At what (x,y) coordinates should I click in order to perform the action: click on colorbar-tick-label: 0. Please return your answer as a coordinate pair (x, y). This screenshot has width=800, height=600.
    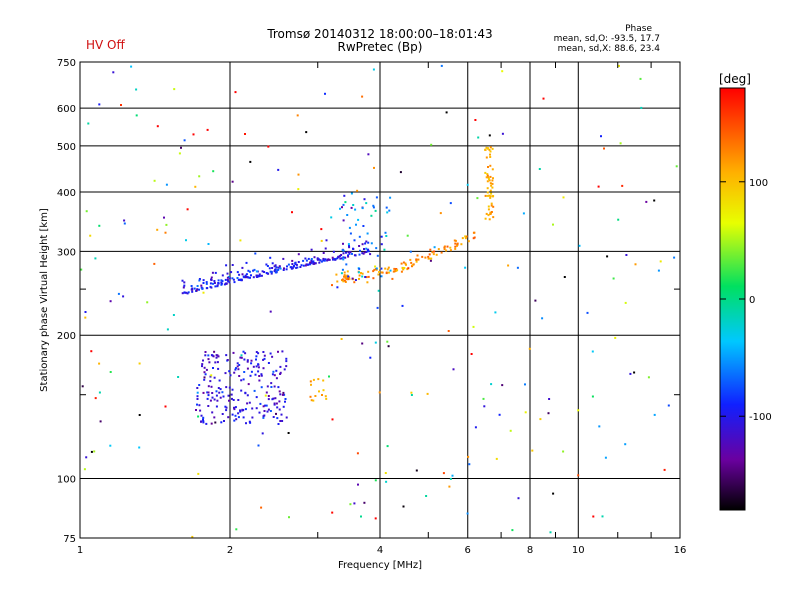
    Looking at the image, I should click on (752, 300).